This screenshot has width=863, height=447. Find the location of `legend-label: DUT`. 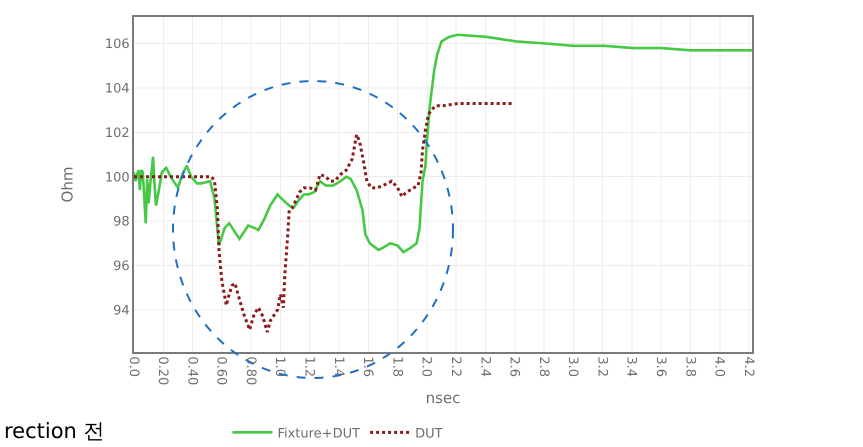

legend-label: DUT is located at coordinates (429, 434).